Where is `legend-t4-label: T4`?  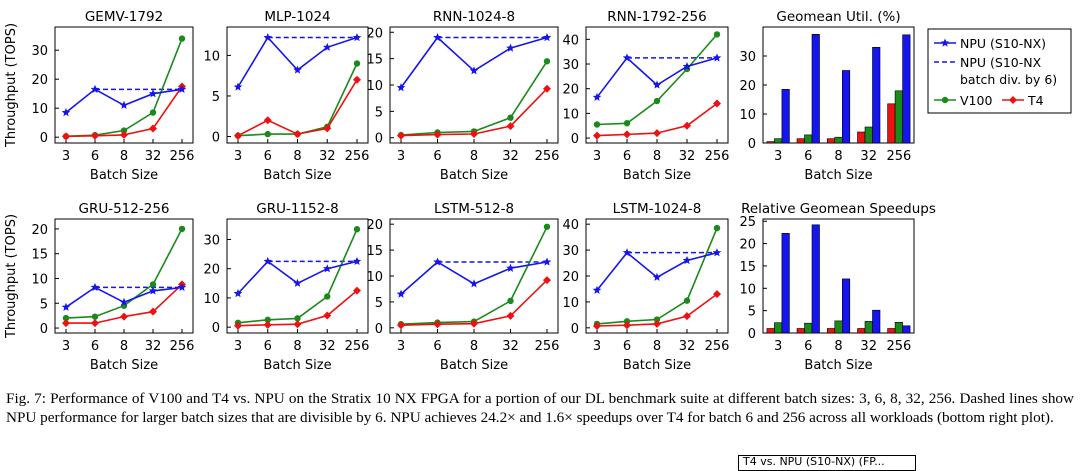
legend-t4-label: T4 is located at coordinates (1035, 100).